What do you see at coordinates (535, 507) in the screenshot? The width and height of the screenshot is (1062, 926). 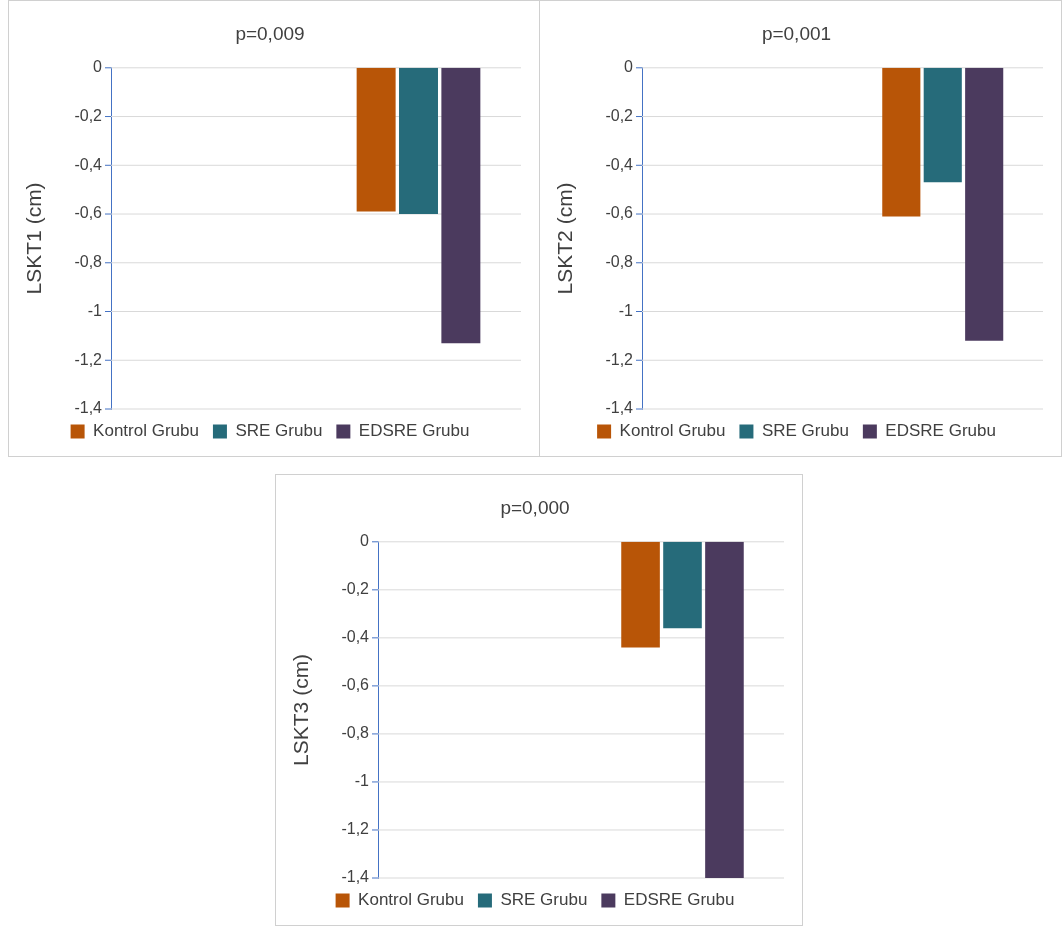 I see `chart-title: p=0,000` at bounding box center [535, 507].